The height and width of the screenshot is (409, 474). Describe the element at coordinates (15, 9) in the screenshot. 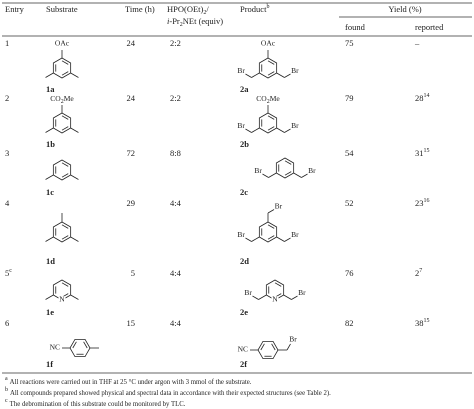

I see `header-entry: Entry` at that location.